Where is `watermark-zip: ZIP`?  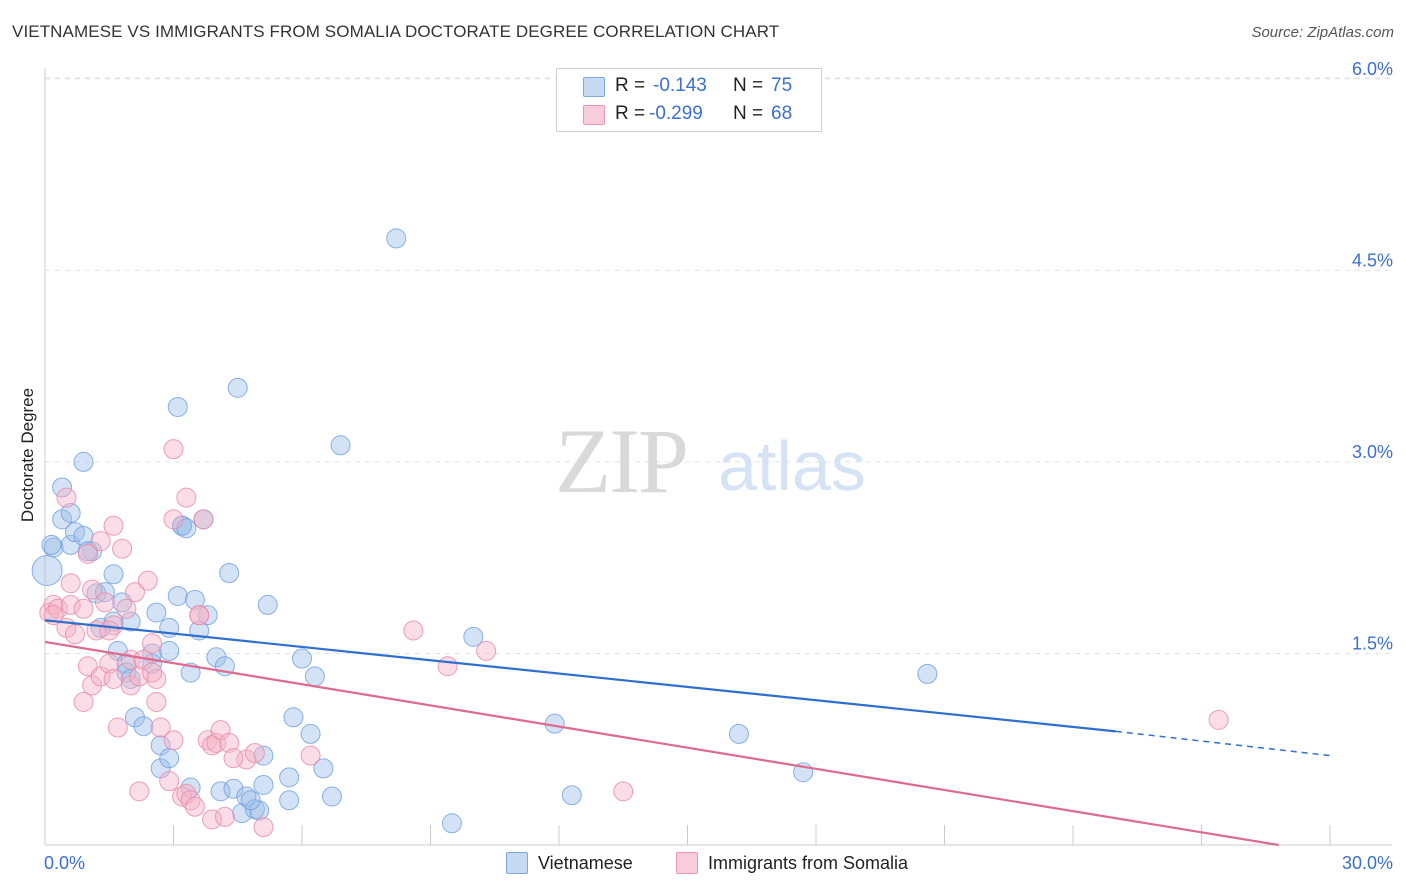
watermark-zip: ZIP is located at coordinates (621, 461).